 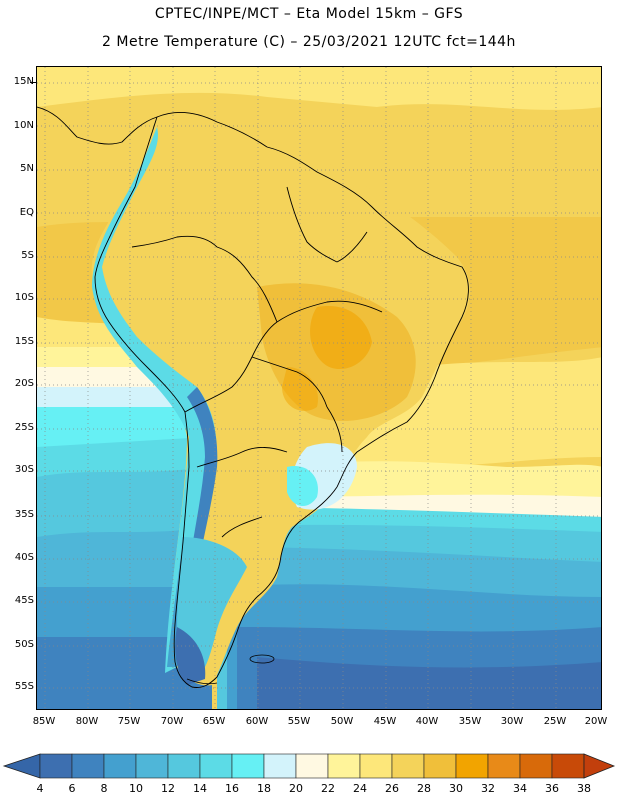 What do you see at coordinates (40, 788) in the screenshot?
I see `colorbar-label: 4` at bounding box center [40, 788].